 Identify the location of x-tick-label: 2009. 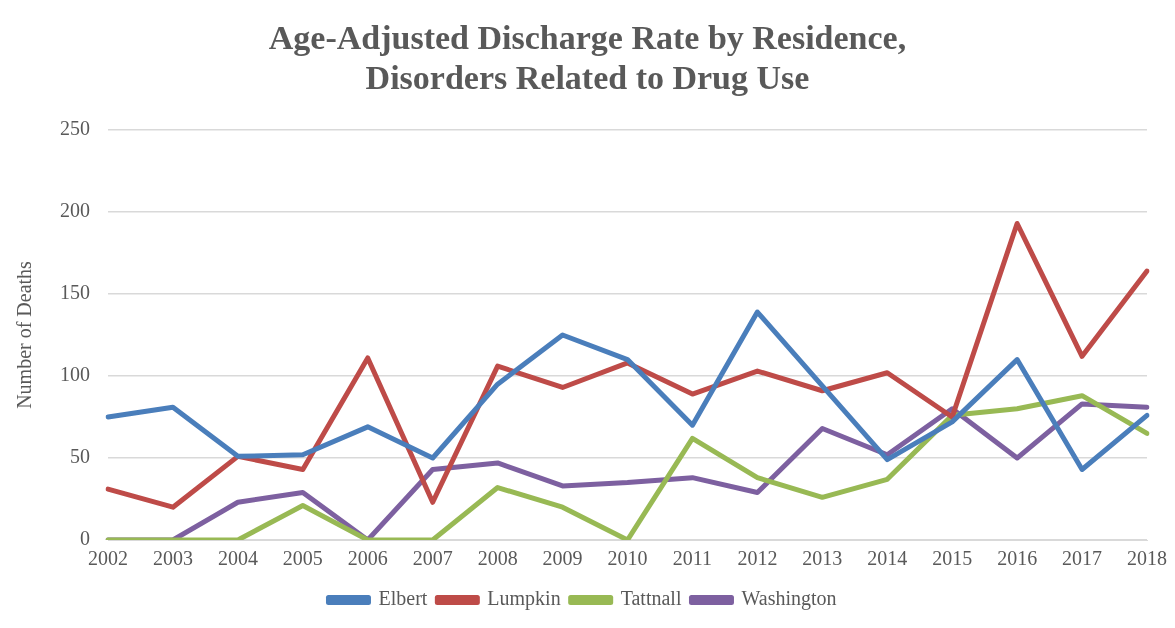
(562, 558).